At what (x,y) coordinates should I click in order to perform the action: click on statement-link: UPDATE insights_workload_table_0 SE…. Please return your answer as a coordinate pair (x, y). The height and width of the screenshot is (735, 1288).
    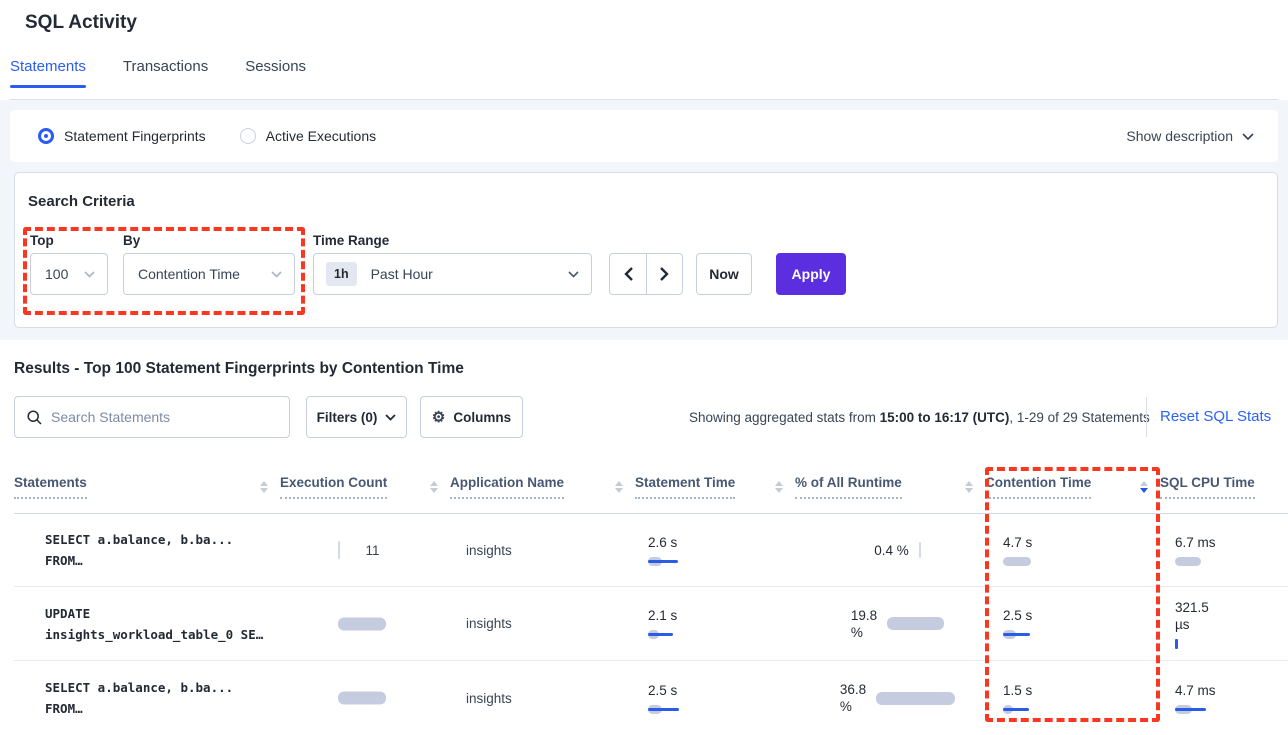
    Looking at the image, I should click on (154, 623).